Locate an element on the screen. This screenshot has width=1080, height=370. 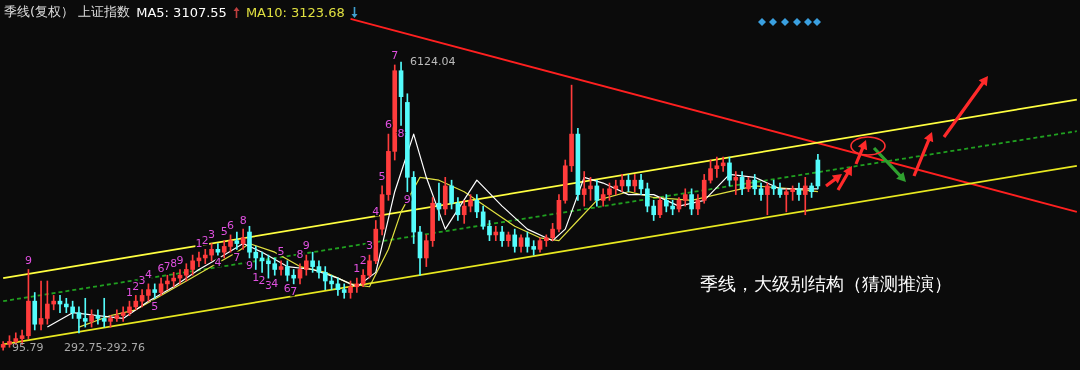
annotation: 季线，大级别结构（猜测推演） is located at coordinates (826, 284).